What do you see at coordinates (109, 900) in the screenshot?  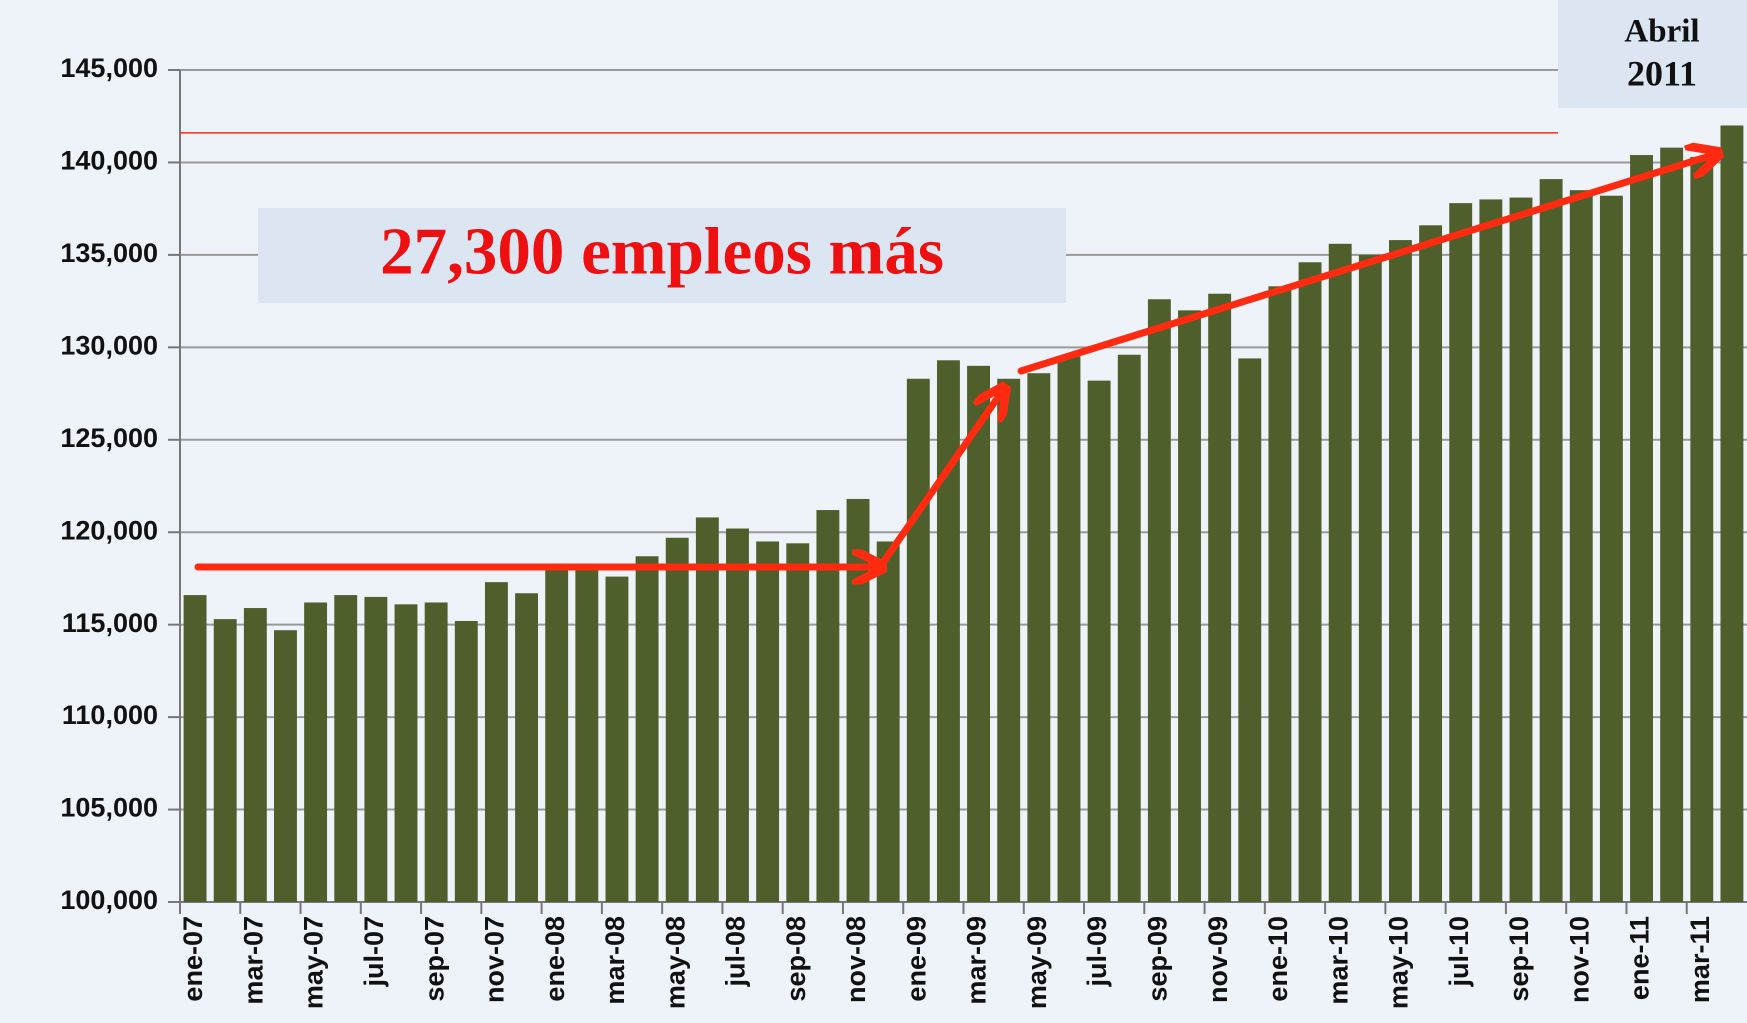 I see `y-tick-label: 100,000` at bounding box center [109, 900].